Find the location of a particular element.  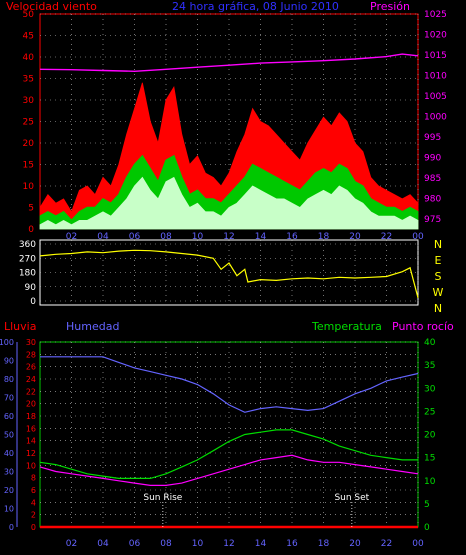

wind-tick-label: 0 is located at coordinates (31, 230).